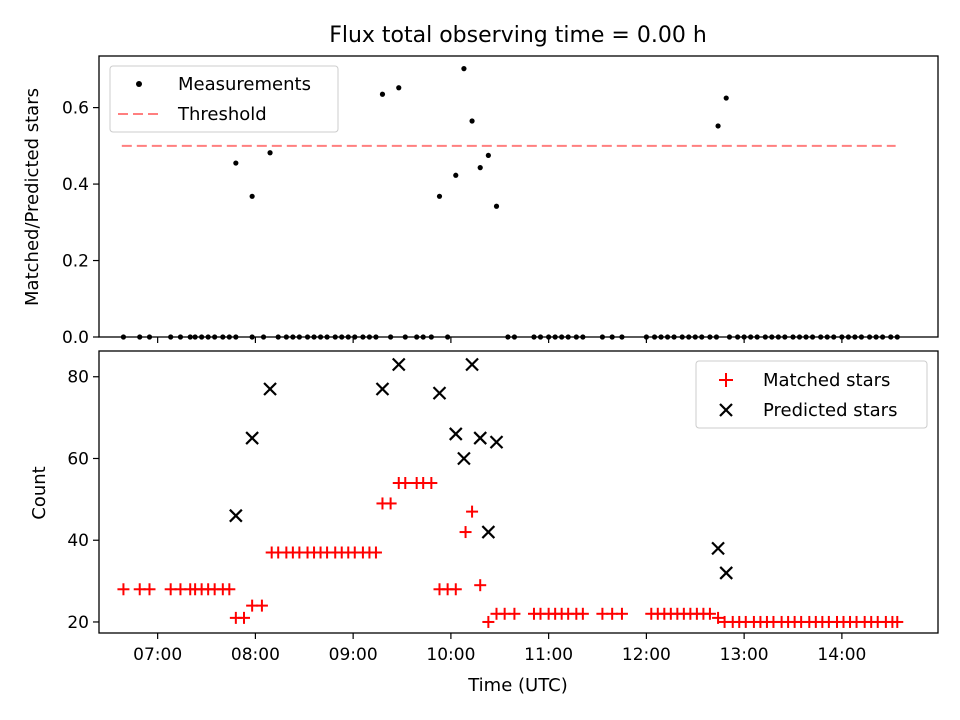  What do you see at coordinates (157, 655) in the screenshot?
I see `x-tick-label: 07:00` at bounding box center [157, 655].